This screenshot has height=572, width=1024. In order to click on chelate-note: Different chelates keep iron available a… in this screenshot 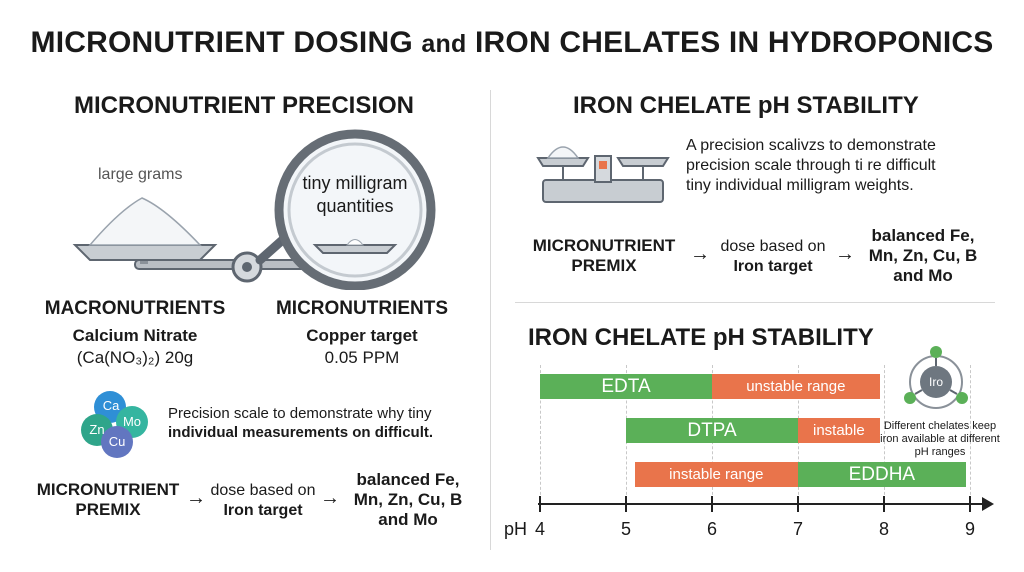, I will do `click(940, 439)`.